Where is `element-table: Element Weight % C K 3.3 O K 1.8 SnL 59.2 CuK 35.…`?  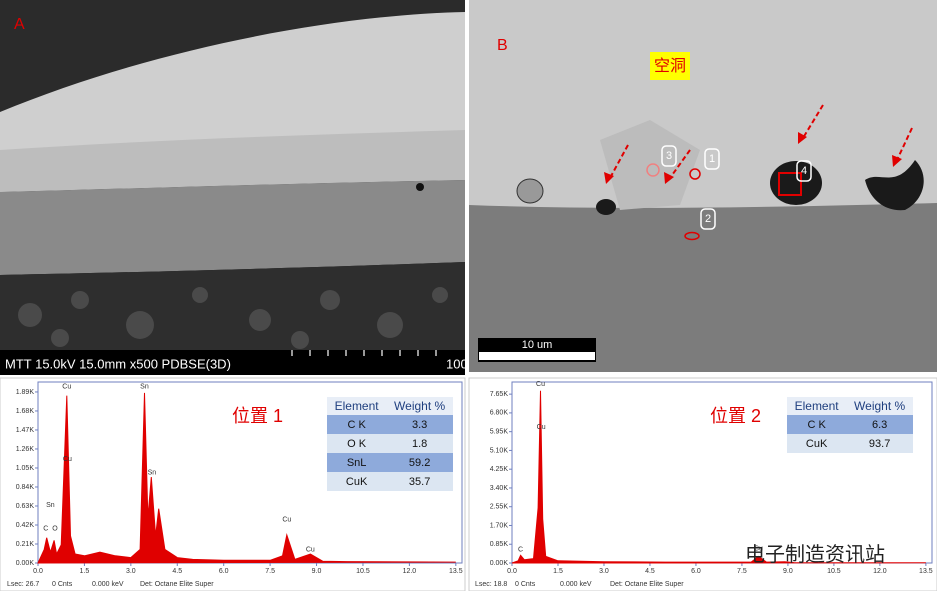 element-table: Element Weight % C K 3.3 O K 1.8 SnL 59.2 CuK 35.… is located at coordinates (390, 444).